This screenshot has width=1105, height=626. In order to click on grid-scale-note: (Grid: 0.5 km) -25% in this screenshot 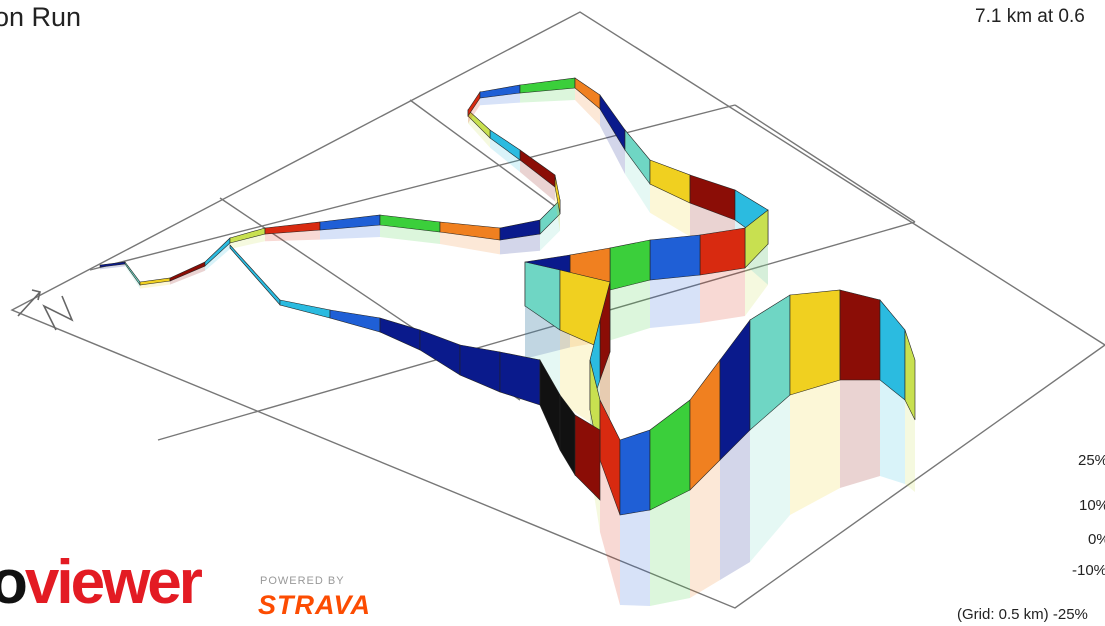, I will do `click(1022, 614)`.